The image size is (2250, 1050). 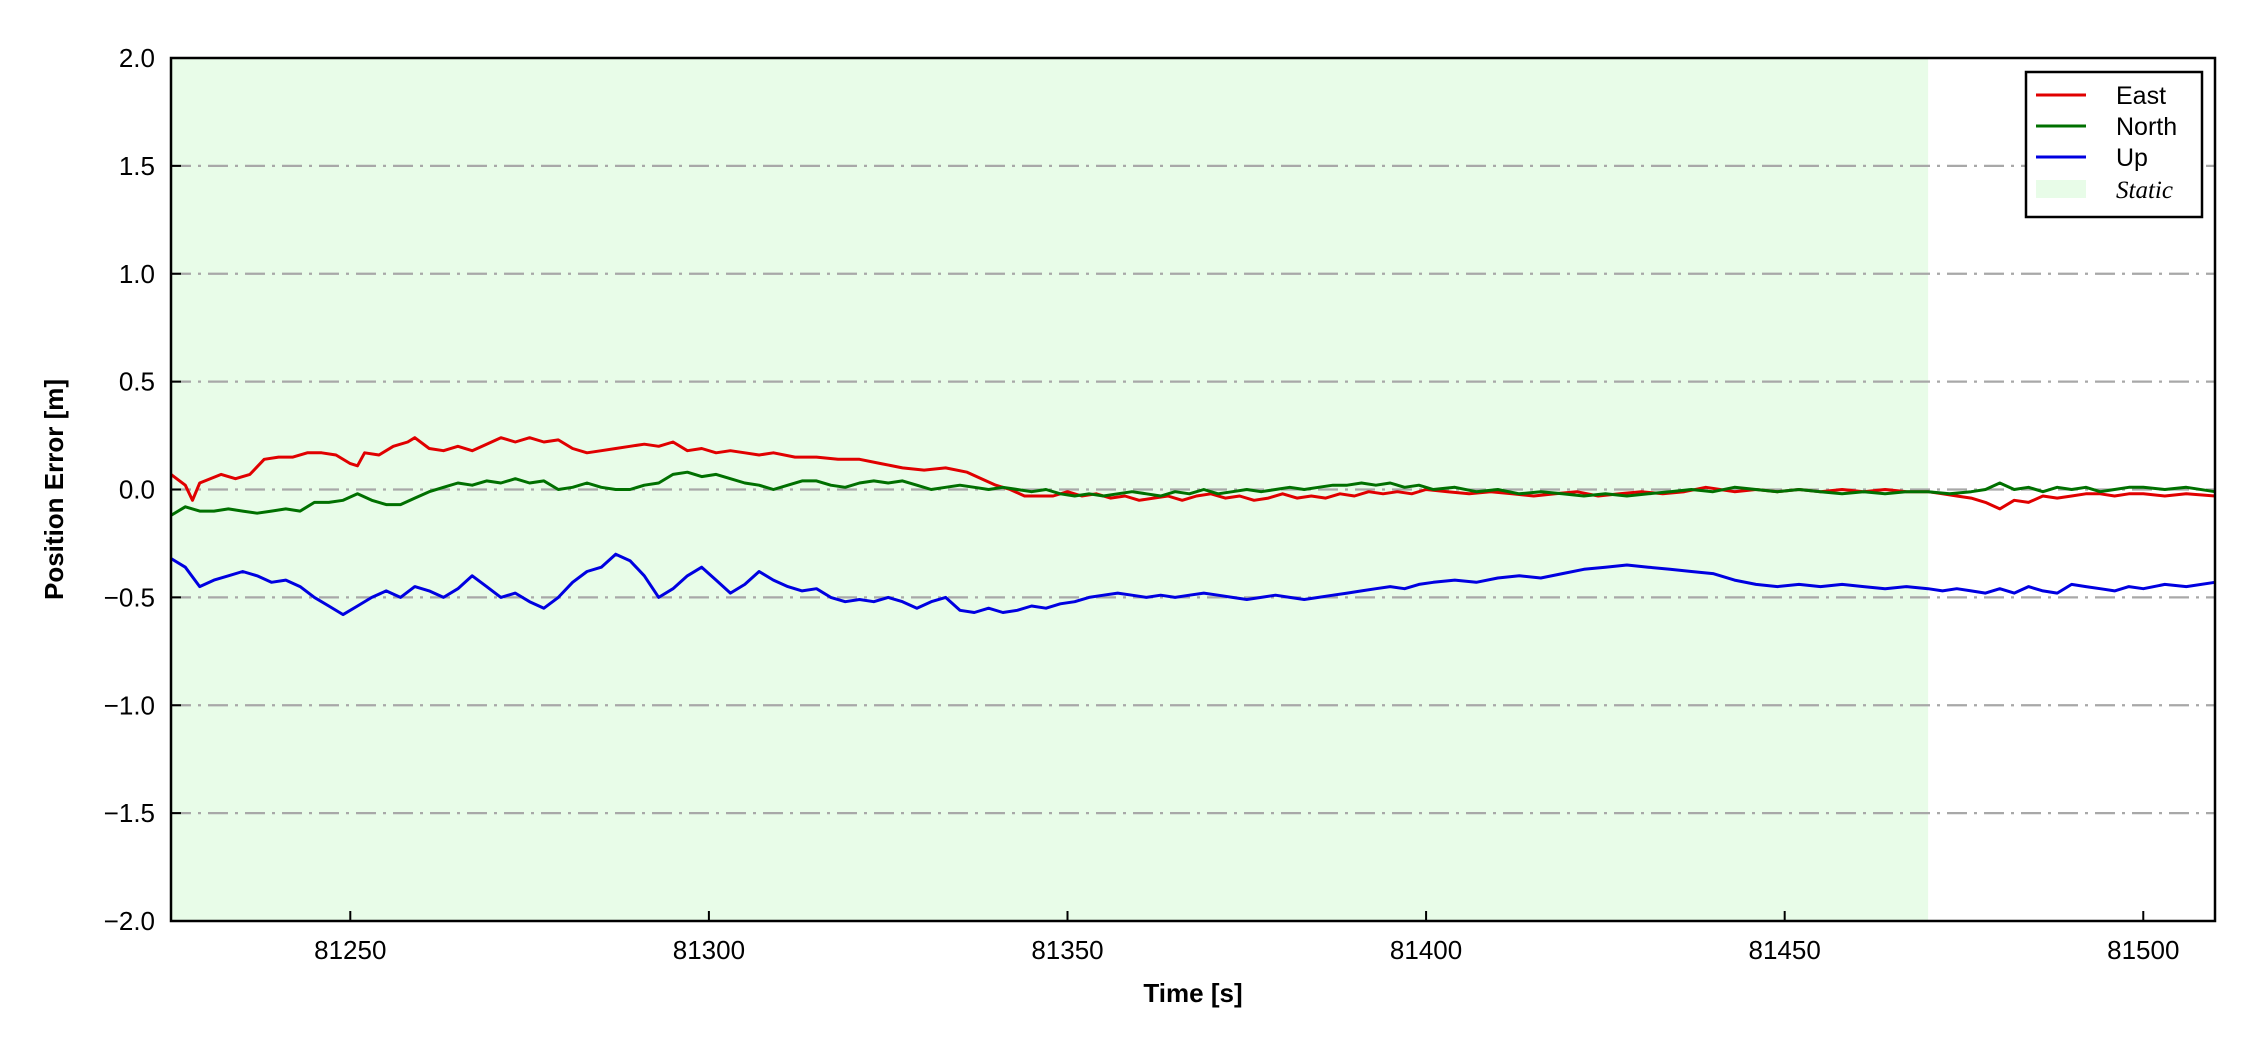 I want to click on y-tick-label: 0.0, so click(x=137, y=490).